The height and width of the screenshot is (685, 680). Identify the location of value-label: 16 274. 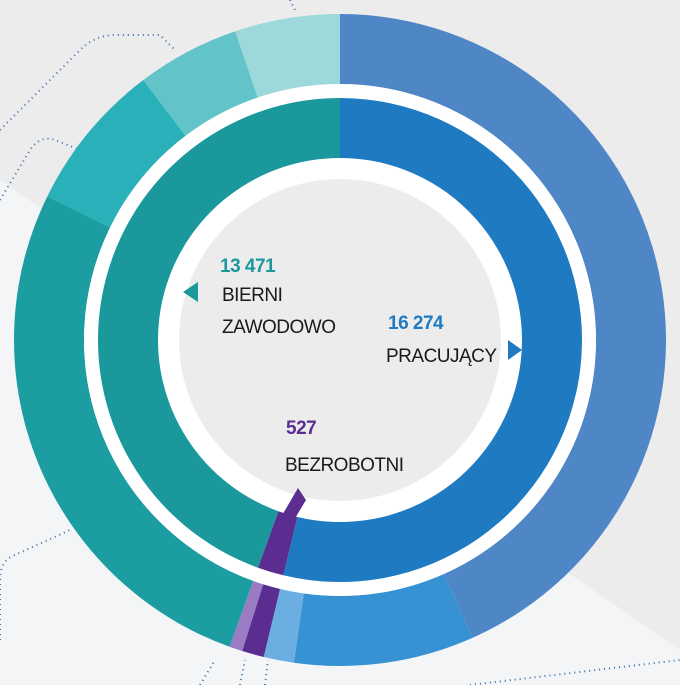
(416, 323).